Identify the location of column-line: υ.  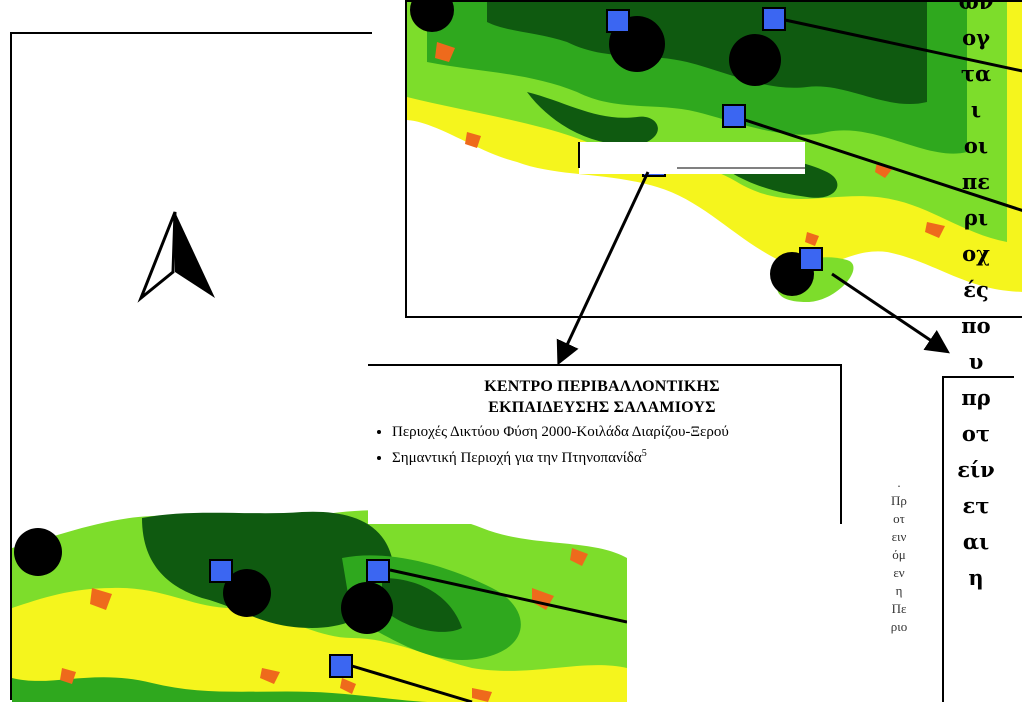
(976, 361).